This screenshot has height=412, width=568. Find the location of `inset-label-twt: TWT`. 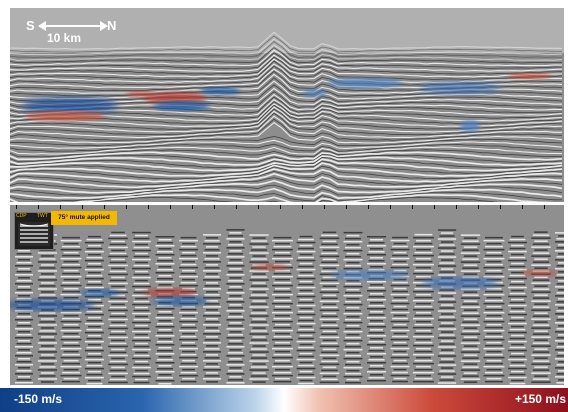

inset-label-twt: TWT is located at coordinates (42, 216).